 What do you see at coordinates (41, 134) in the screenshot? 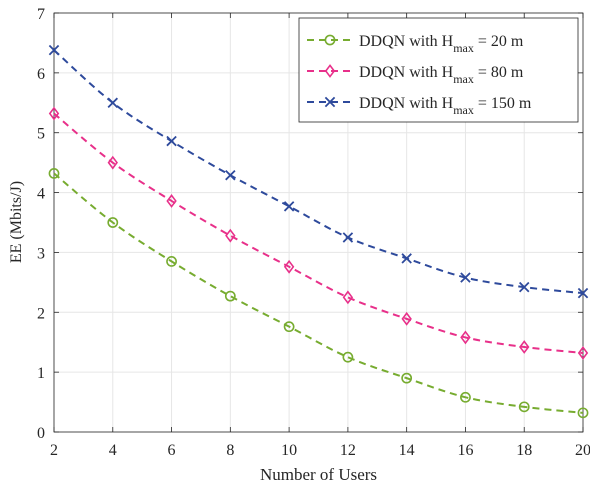
I see `y-tick-label: 5` at bounding box center [41, 134].